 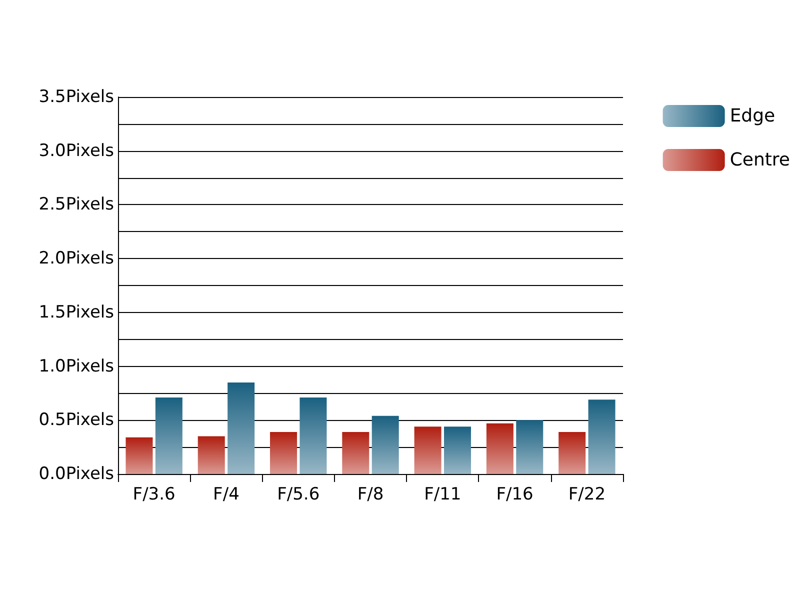 I want to click on y-tick-label: 0.5Pixels, so click(x=76, y=420).